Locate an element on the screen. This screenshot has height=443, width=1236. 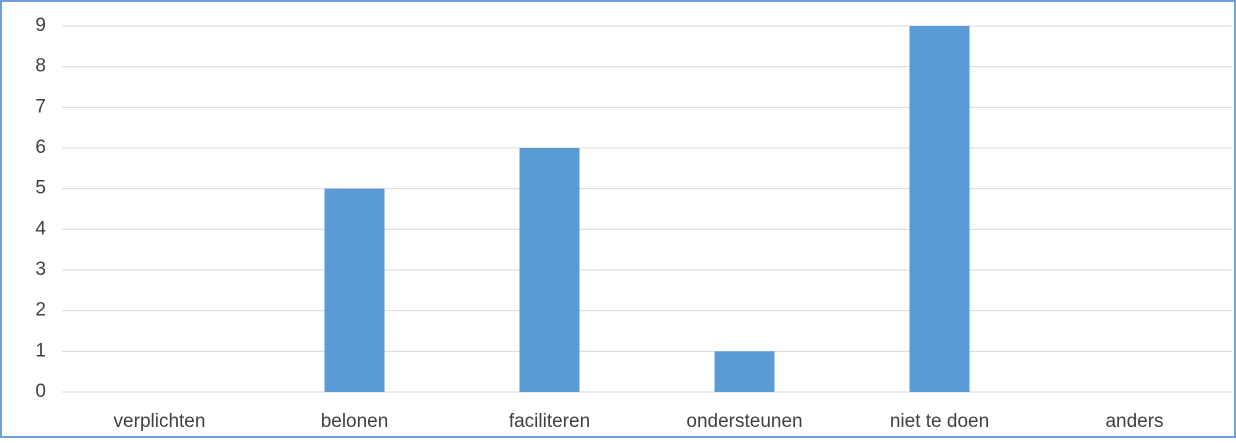
y-tick-label: 3 is located at coordinates (40, 269).